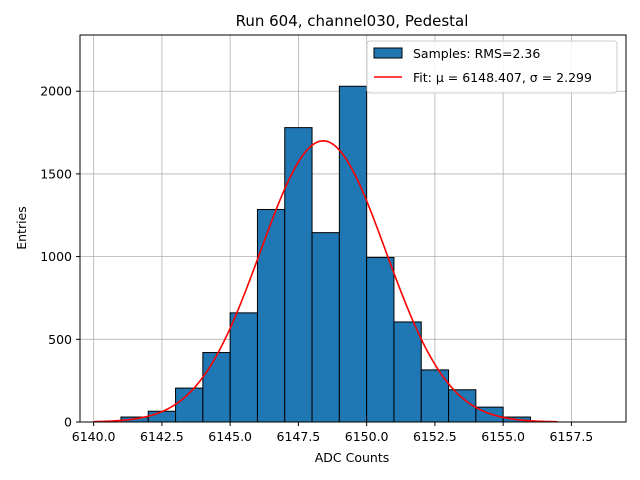 The height and width of the screenshot is (480, 640). Describe the element at coordinates (476, 53) in the screenshot. I see `legend-label-samples: Samples: RMS=2.36` at that location.